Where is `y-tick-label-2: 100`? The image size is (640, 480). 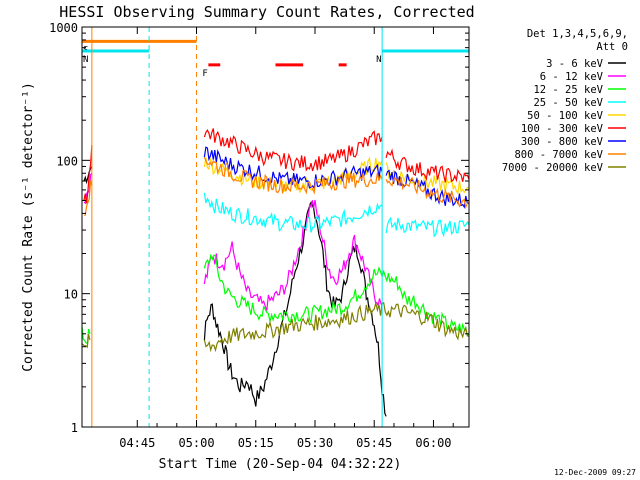
y-tick-label-2: 100 is located at coordinates (67, 161).